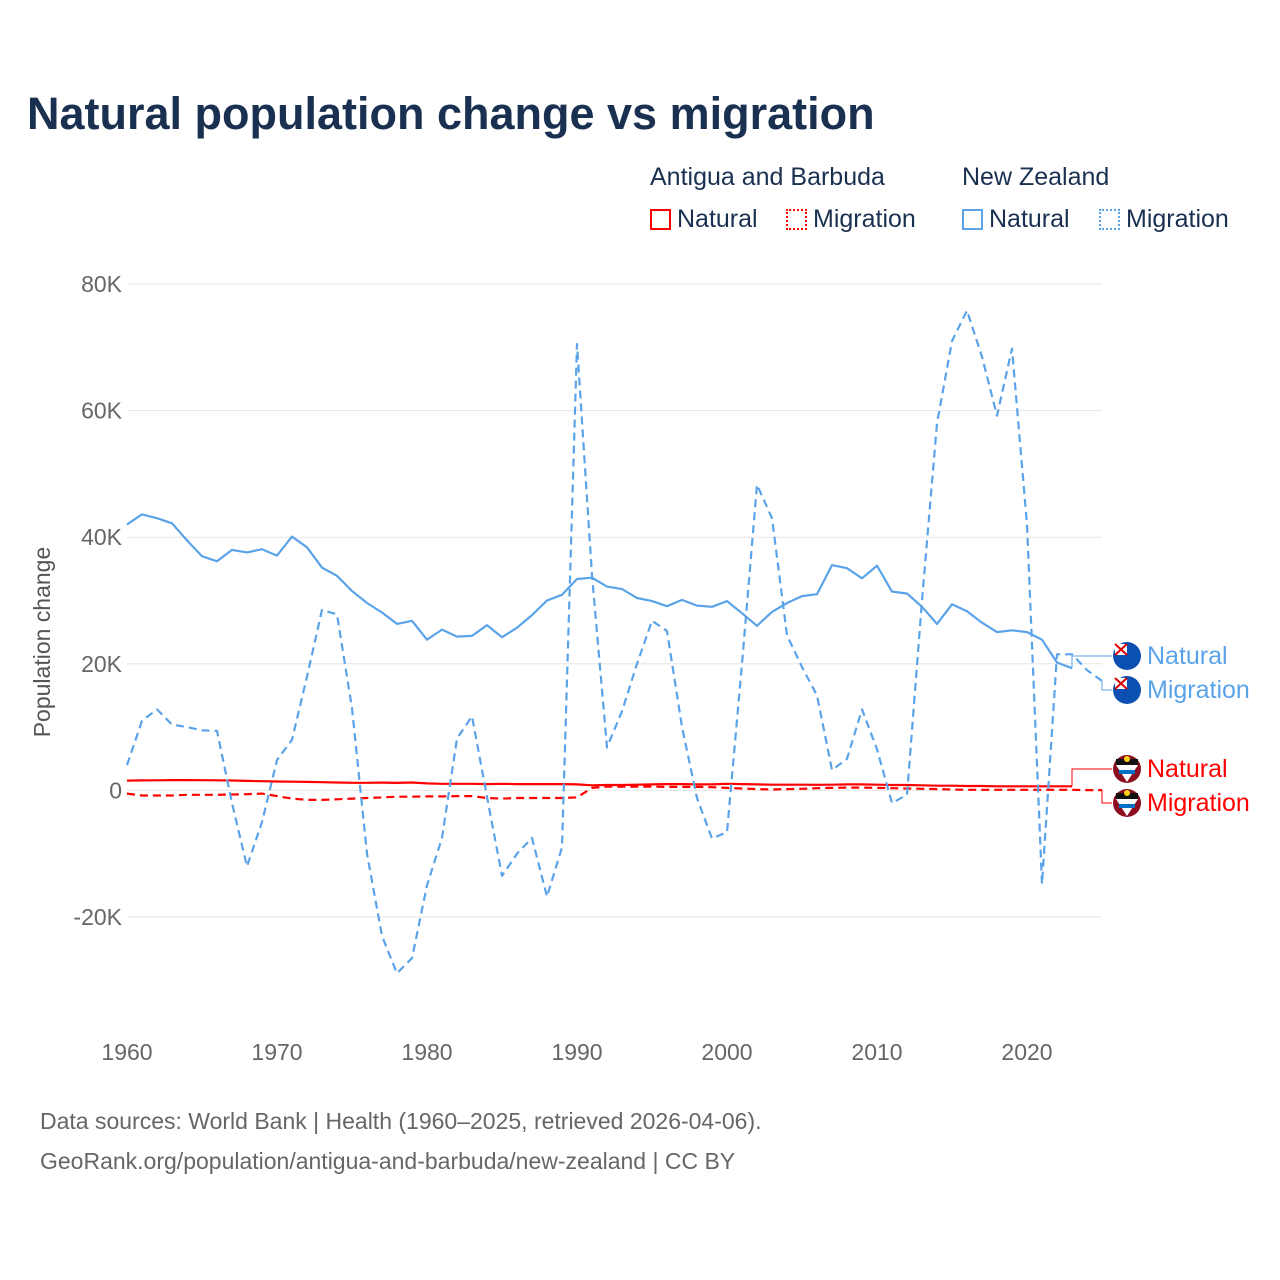 This screenshot has height=1280, width=1280. Describe the element at coordinates (115, 790) in the screenshot. I see `y-tick-label: 0` at that location.